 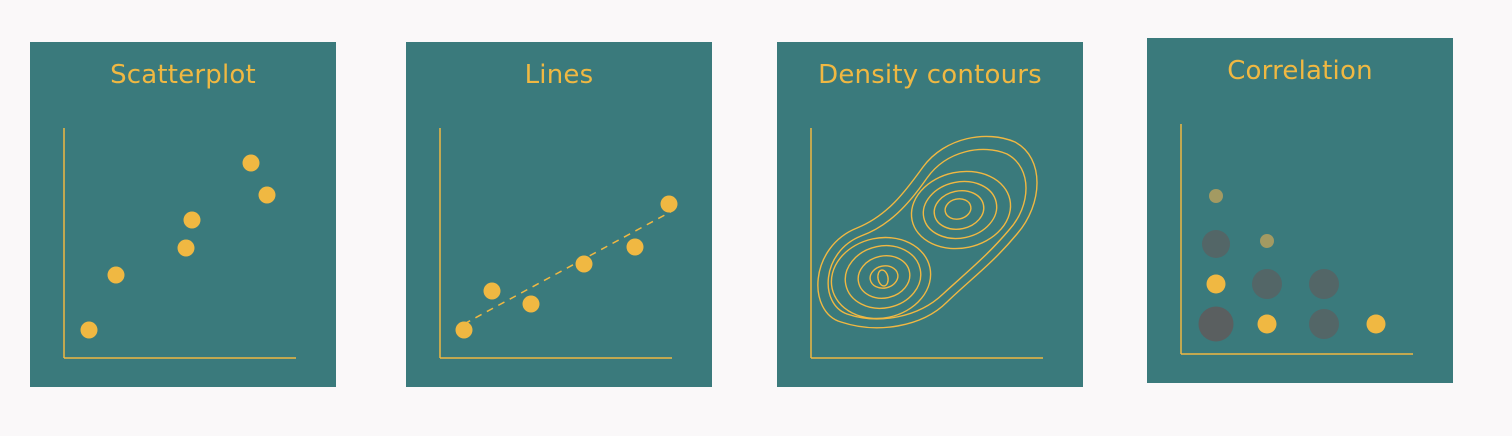 I want to click on contour-outer, so click(x=927, y=232).